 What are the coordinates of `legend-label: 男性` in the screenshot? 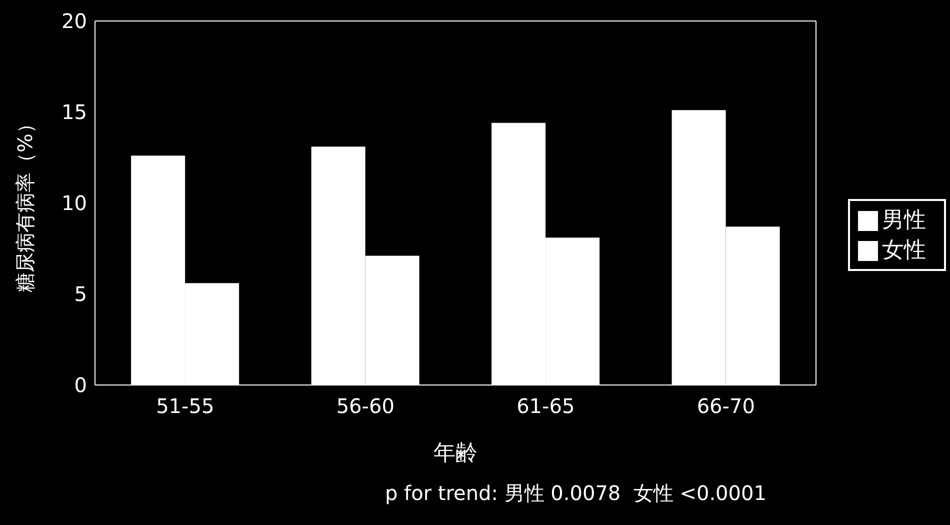 It's located at (904, 220).